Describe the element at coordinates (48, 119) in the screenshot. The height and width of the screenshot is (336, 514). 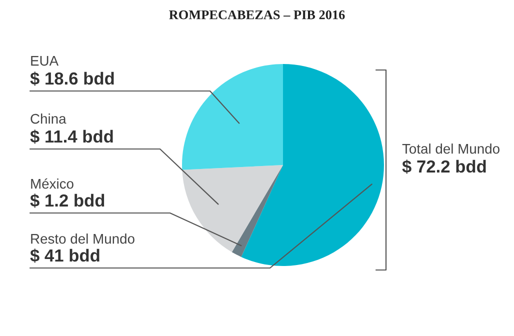
I see `slice-label: China` at that location.